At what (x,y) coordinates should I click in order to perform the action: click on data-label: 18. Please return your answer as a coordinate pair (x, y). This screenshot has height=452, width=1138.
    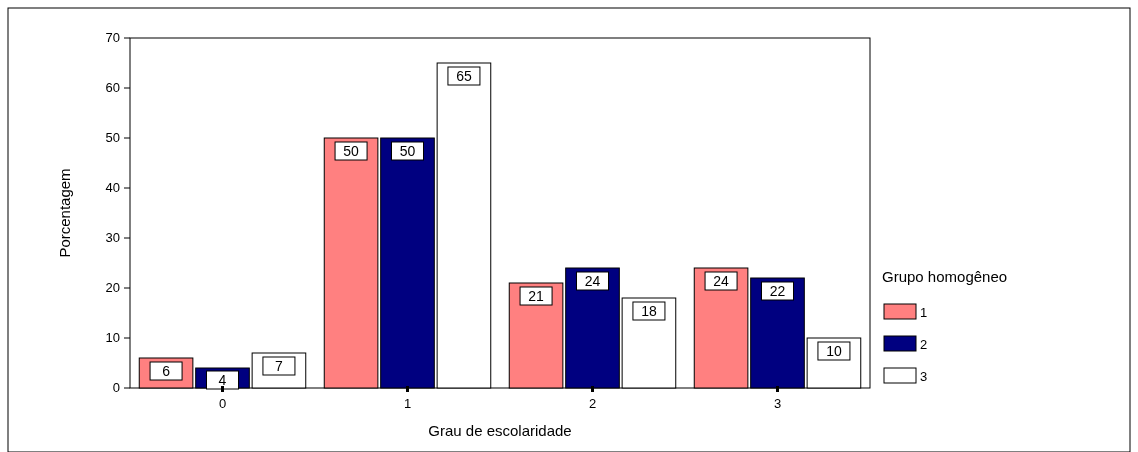
    Looking at the image, I should click on (649, 311).